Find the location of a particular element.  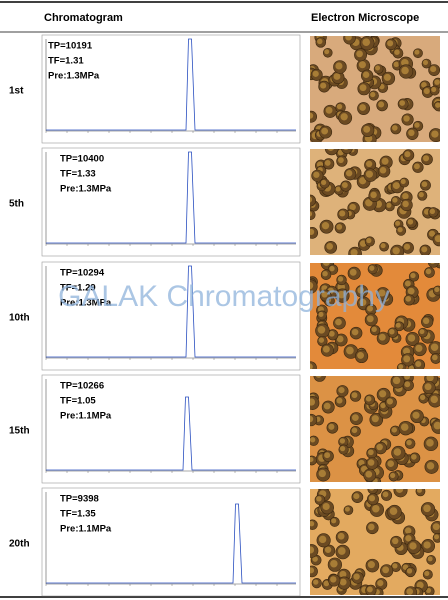

tailing-factor: TF=1.29 is located at coordinates (78, 288).